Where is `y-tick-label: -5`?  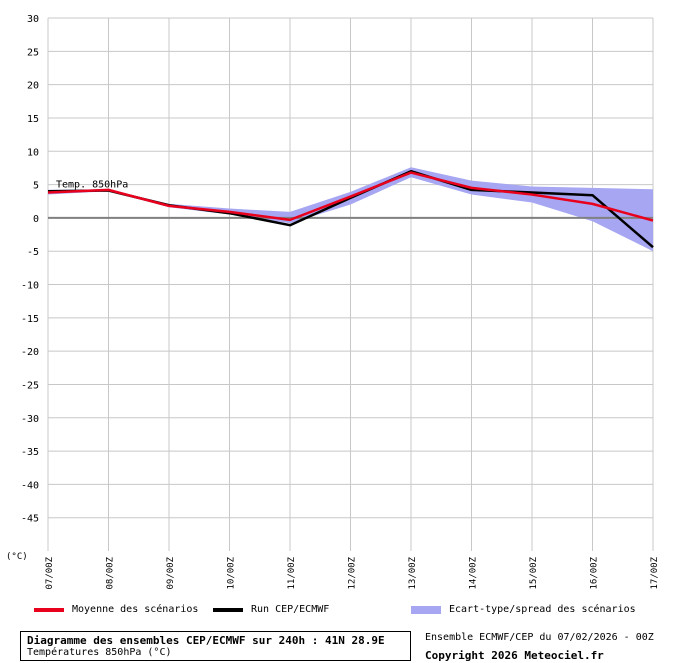 y-tick-label: -5 is located at coordinates (33, 252).